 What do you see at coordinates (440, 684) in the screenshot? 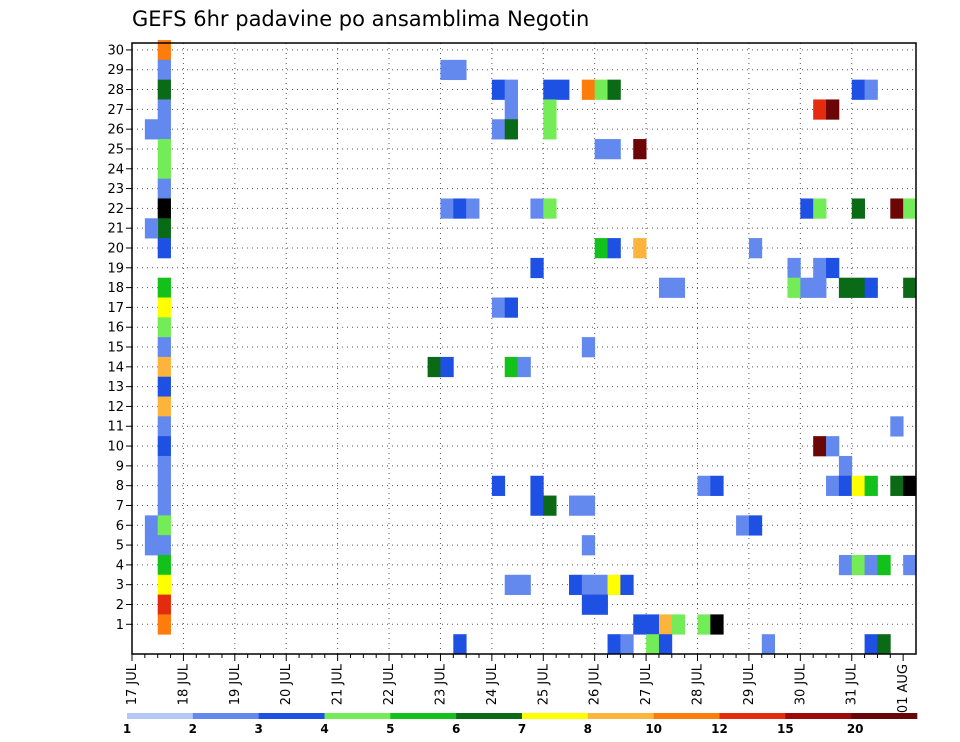
I see `x-tick-label: 23 JUL` at bounding box center [440, 684].